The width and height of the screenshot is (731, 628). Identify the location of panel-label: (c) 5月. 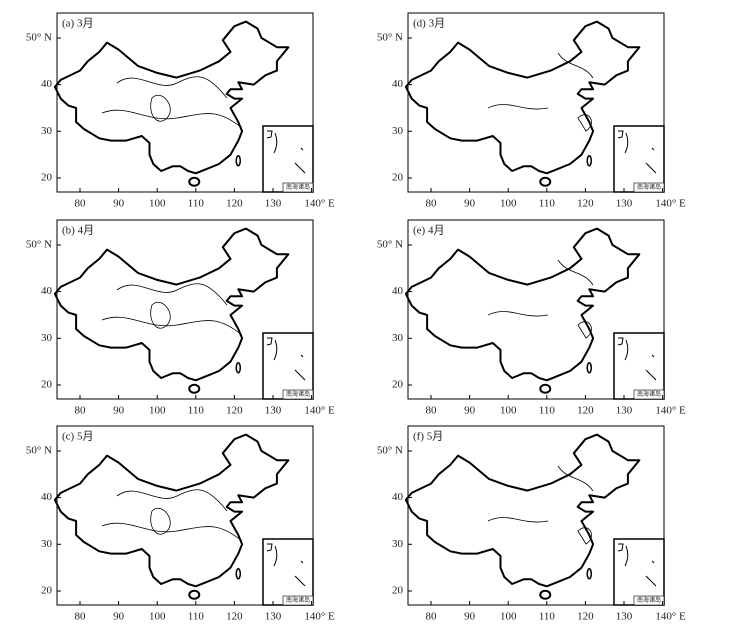
(77, 437).